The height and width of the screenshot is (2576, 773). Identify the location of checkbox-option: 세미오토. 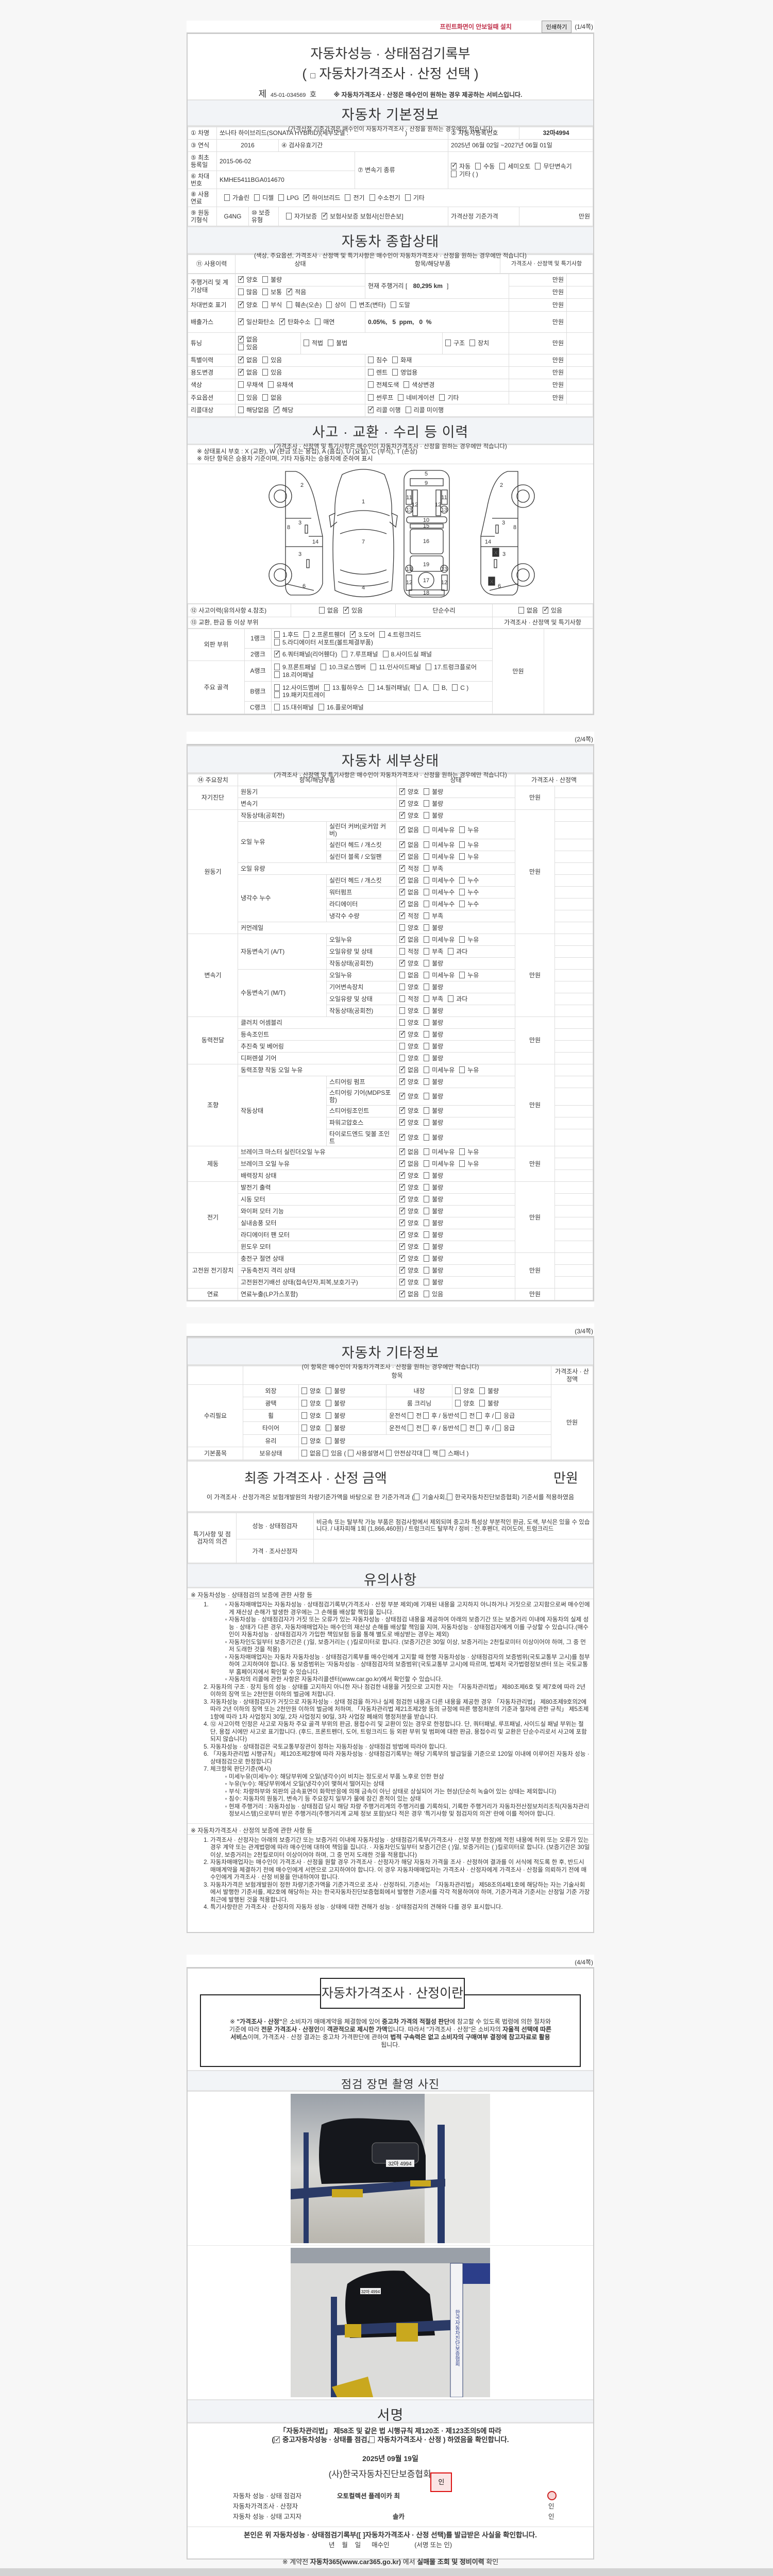
(514, 167).